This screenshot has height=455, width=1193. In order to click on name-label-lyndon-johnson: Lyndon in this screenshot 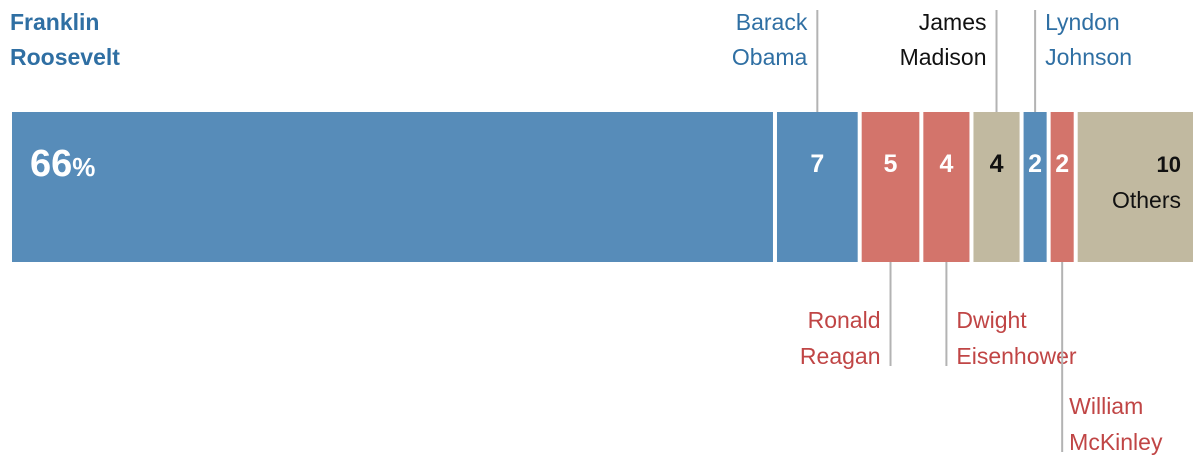, I will do `click(1082, 22)`.